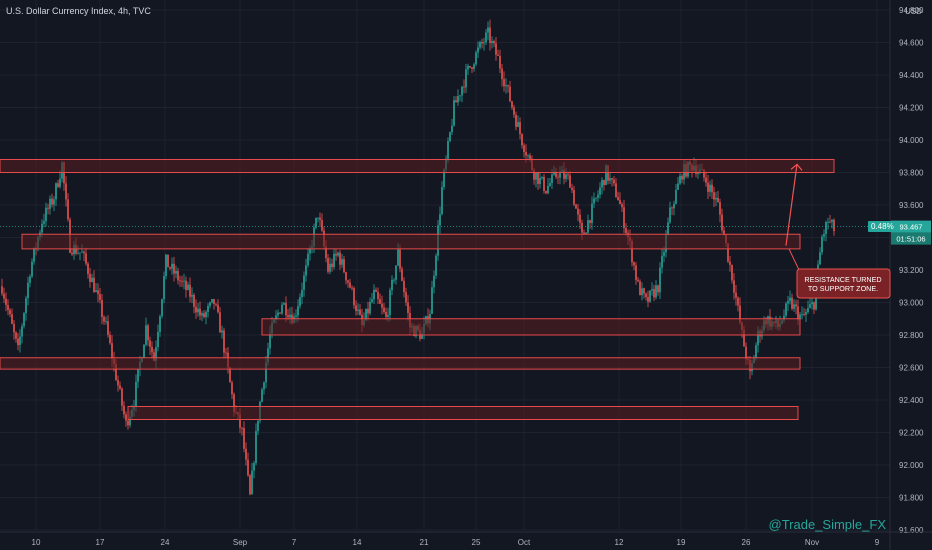 Image resolution: width=932 pixels, height=550 pixels. Describe the element at coordinates (524, 542) in the screenshot. I see `x-tick-label: Oct` at that location.